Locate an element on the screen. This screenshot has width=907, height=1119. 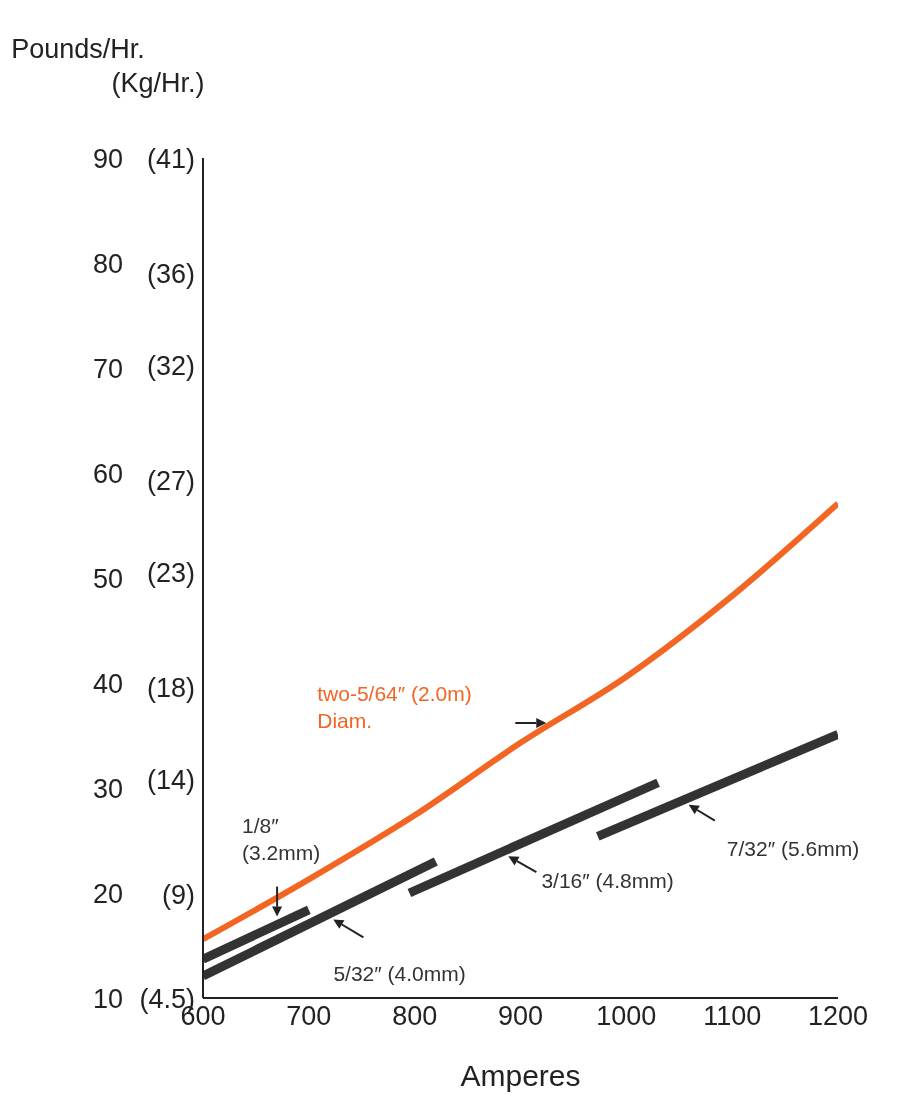
y-tick-label: 50 is located at coordinates (107, 578).